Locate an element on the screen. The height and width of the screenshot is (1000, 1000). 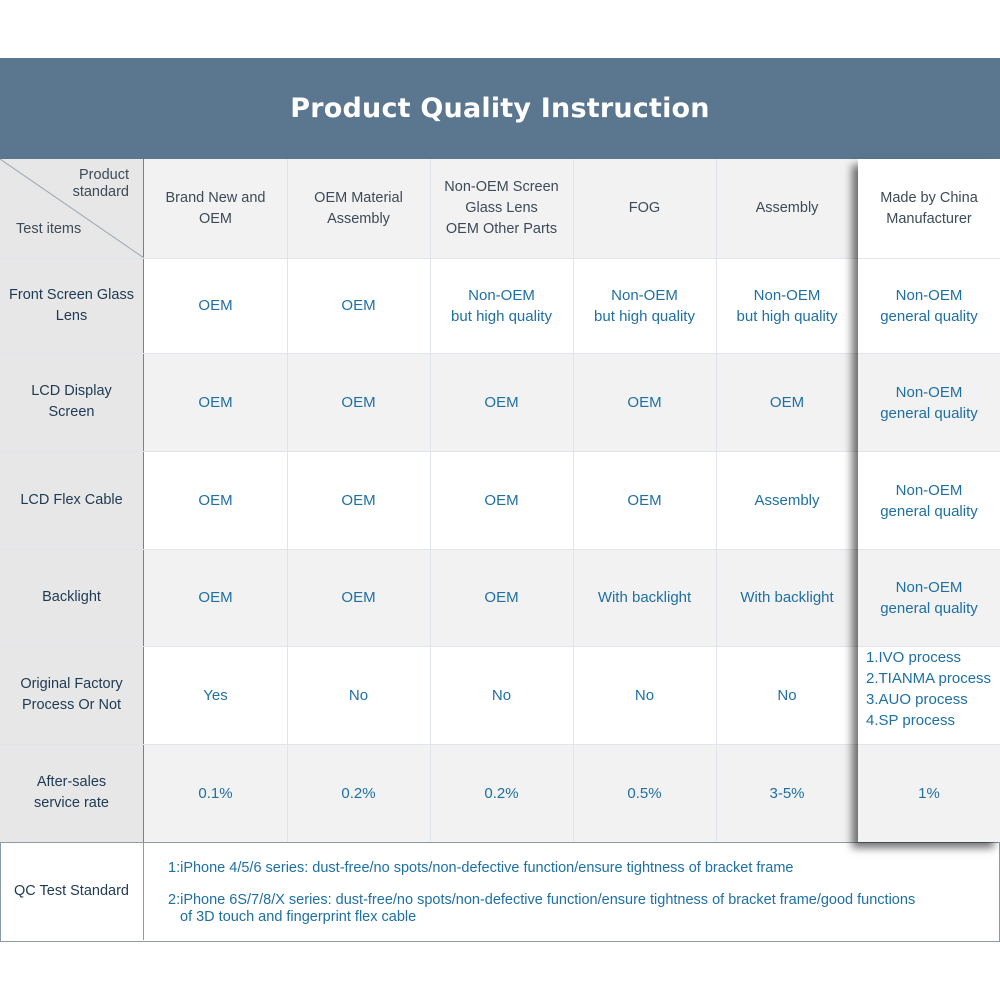
row-label-3-line-1: LCD Flex Cable is located at coordinates (71, 499).